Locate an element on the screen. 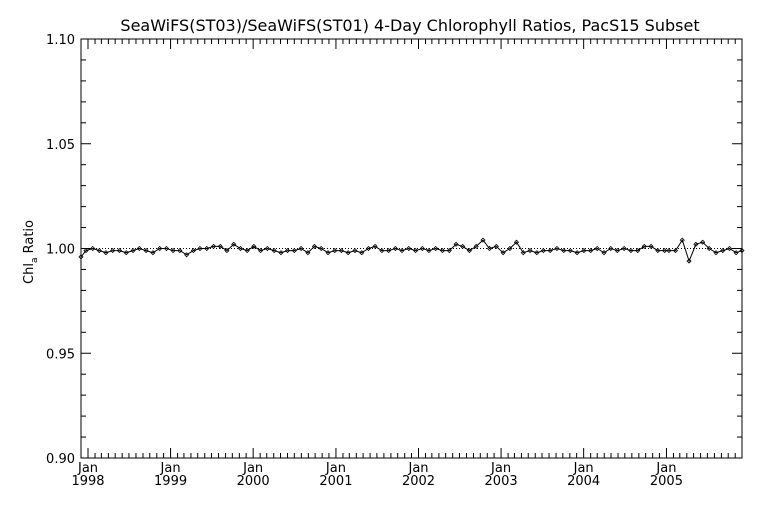 The width and height of the screenshot is (768, 512). y-axis-label-main: Chl is located at coordinates (29, 273).